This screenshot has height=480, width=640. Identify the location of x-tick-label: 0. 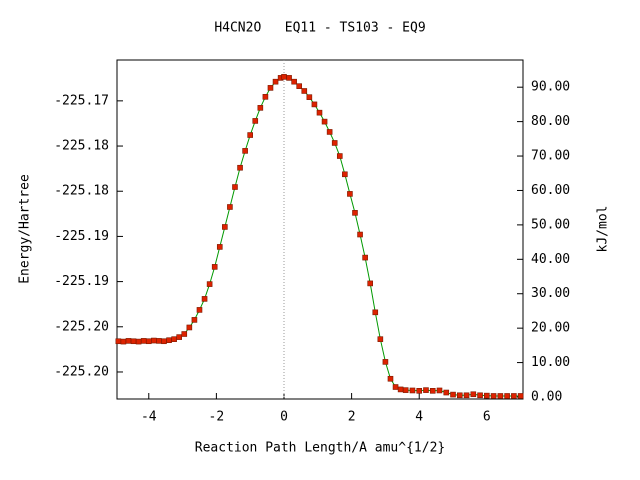
(284, 417).